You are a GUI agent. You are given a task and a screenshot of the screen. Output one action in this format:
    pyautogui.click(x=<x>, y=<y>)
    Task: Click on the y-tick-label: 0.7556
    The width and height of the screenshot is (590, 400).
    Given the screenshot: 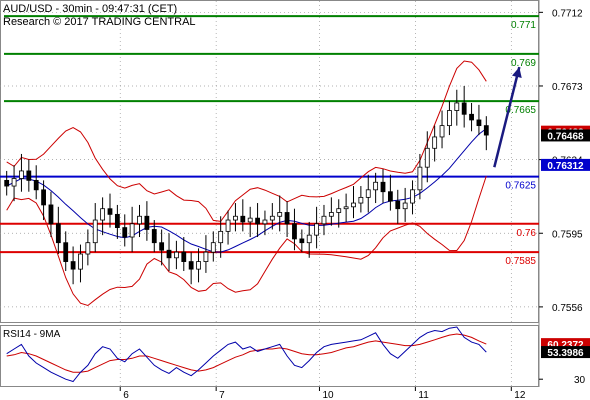 What is the action you would take?
    pyautogui.click(x=567, y=308)
    